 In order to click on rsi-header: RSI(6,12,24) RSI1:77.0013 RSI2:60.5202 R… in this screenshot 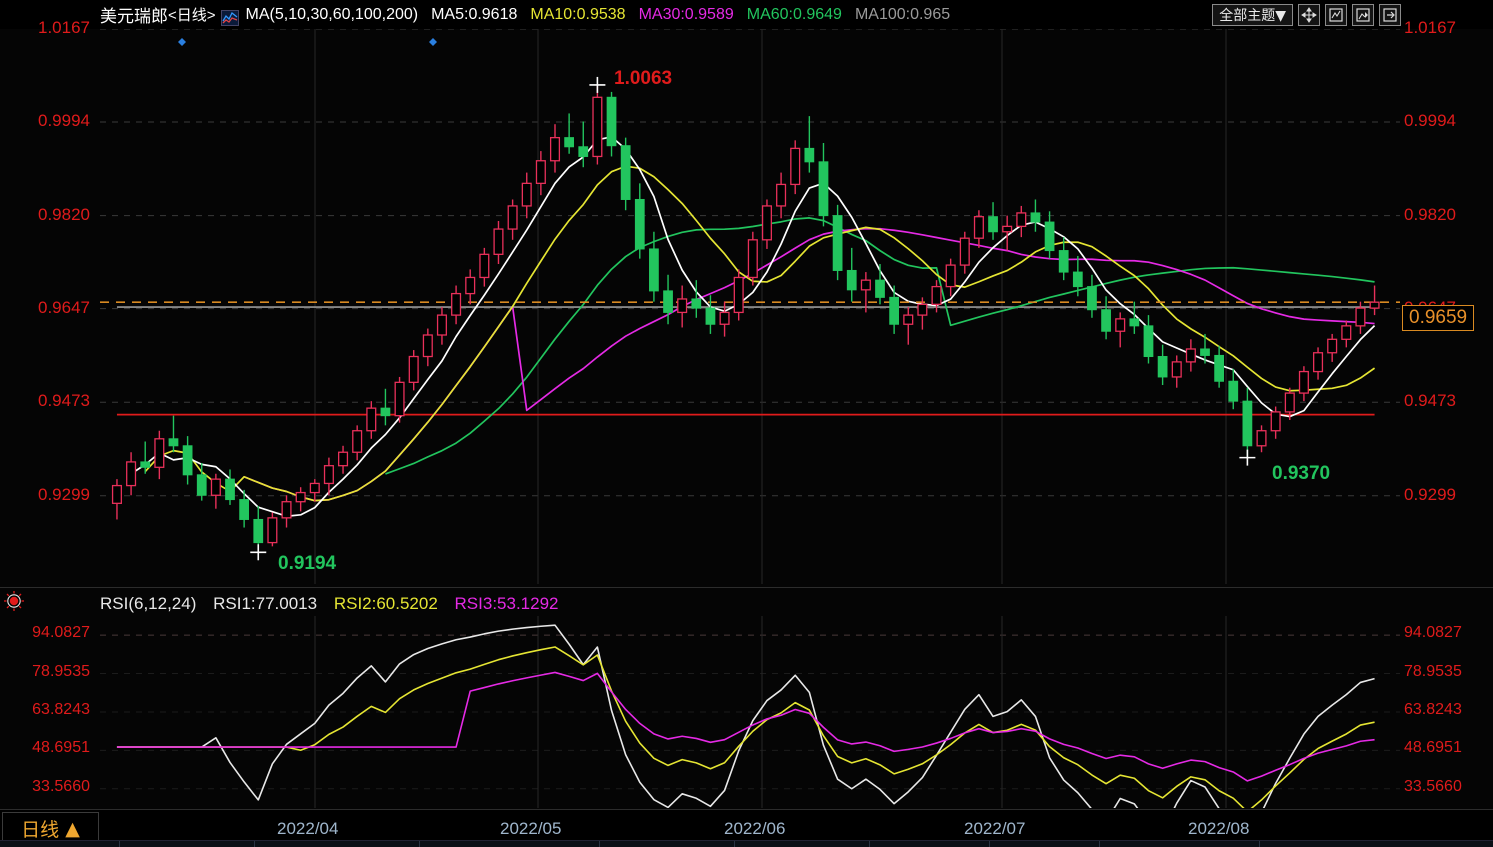, I will do `click(335, 604)`.